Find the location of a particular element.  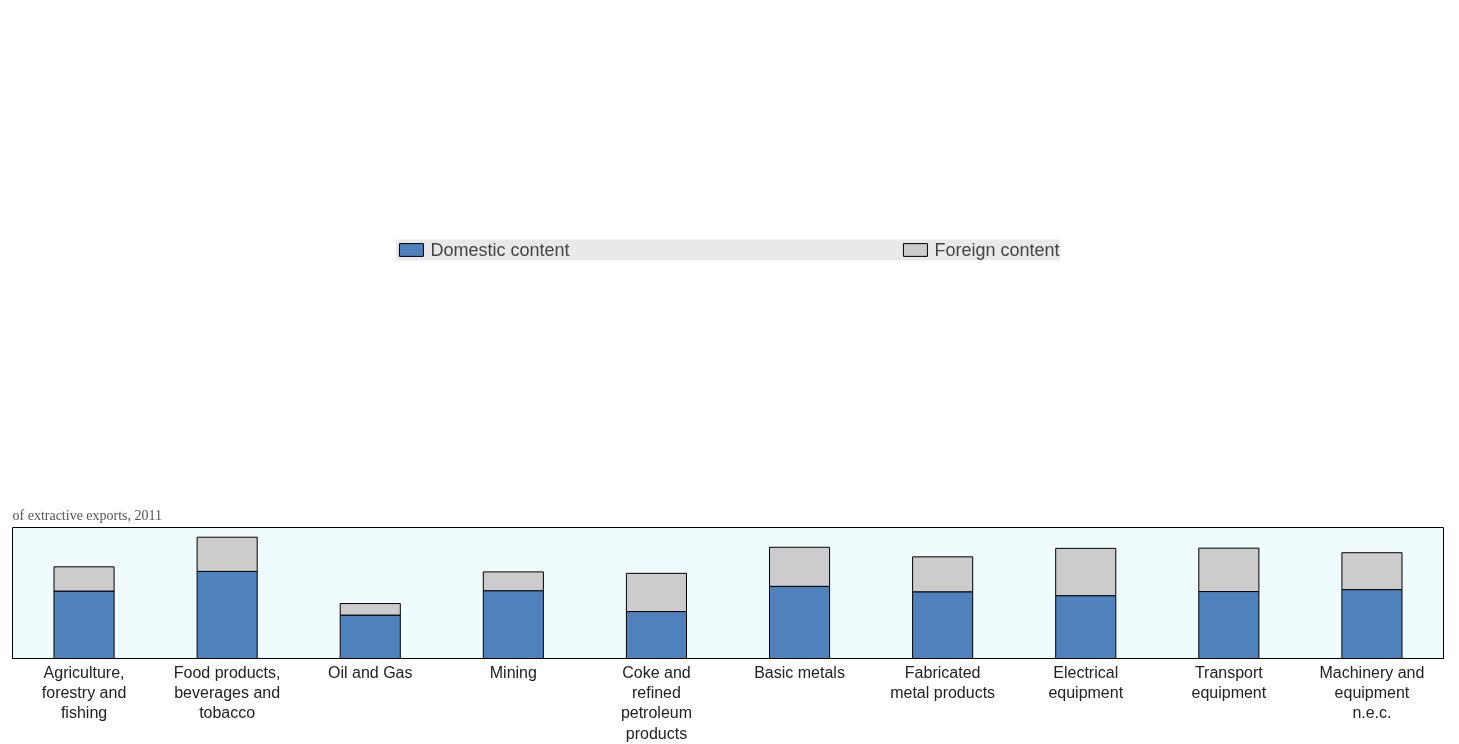

legend-label: Domestic content is located at coordinates (500, 250).